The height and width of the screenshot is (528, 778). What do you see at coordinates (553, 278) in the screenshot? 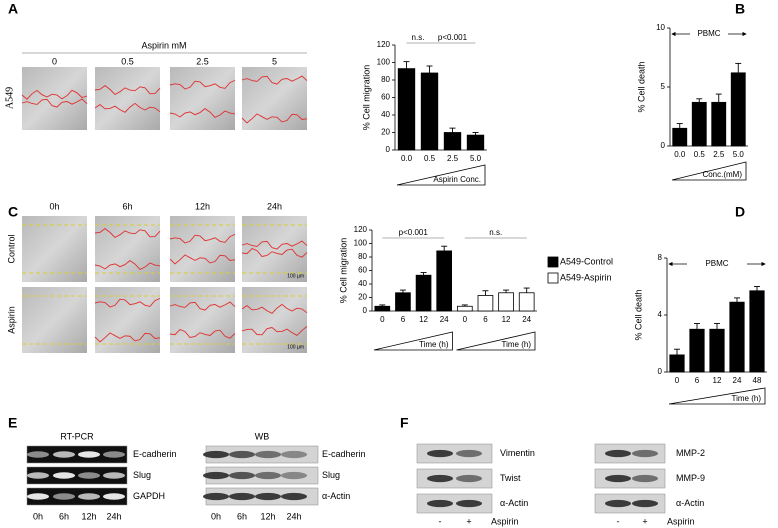
I see `legend-swatch` at bounding box center [553, 278].